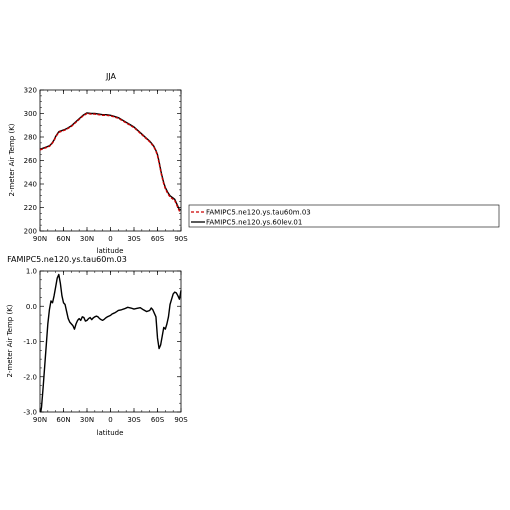  What do you see at coordinates (30, 185) in the screenshot?
I see `y-tick-label: 240` at bounding box center [30, 185].